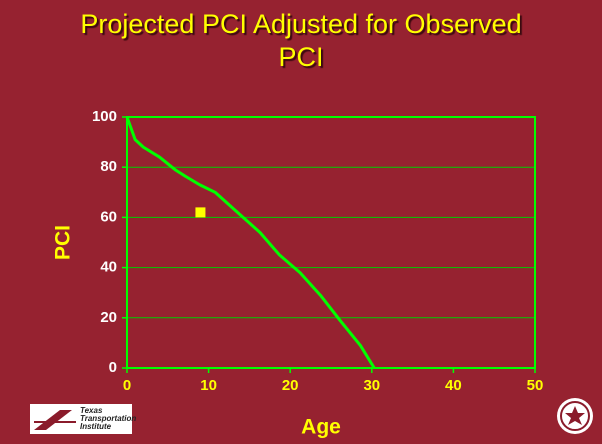 The width and height of the screenshot is (602, 444). I want to click on x-tick-label: 30, so click(371, 385).